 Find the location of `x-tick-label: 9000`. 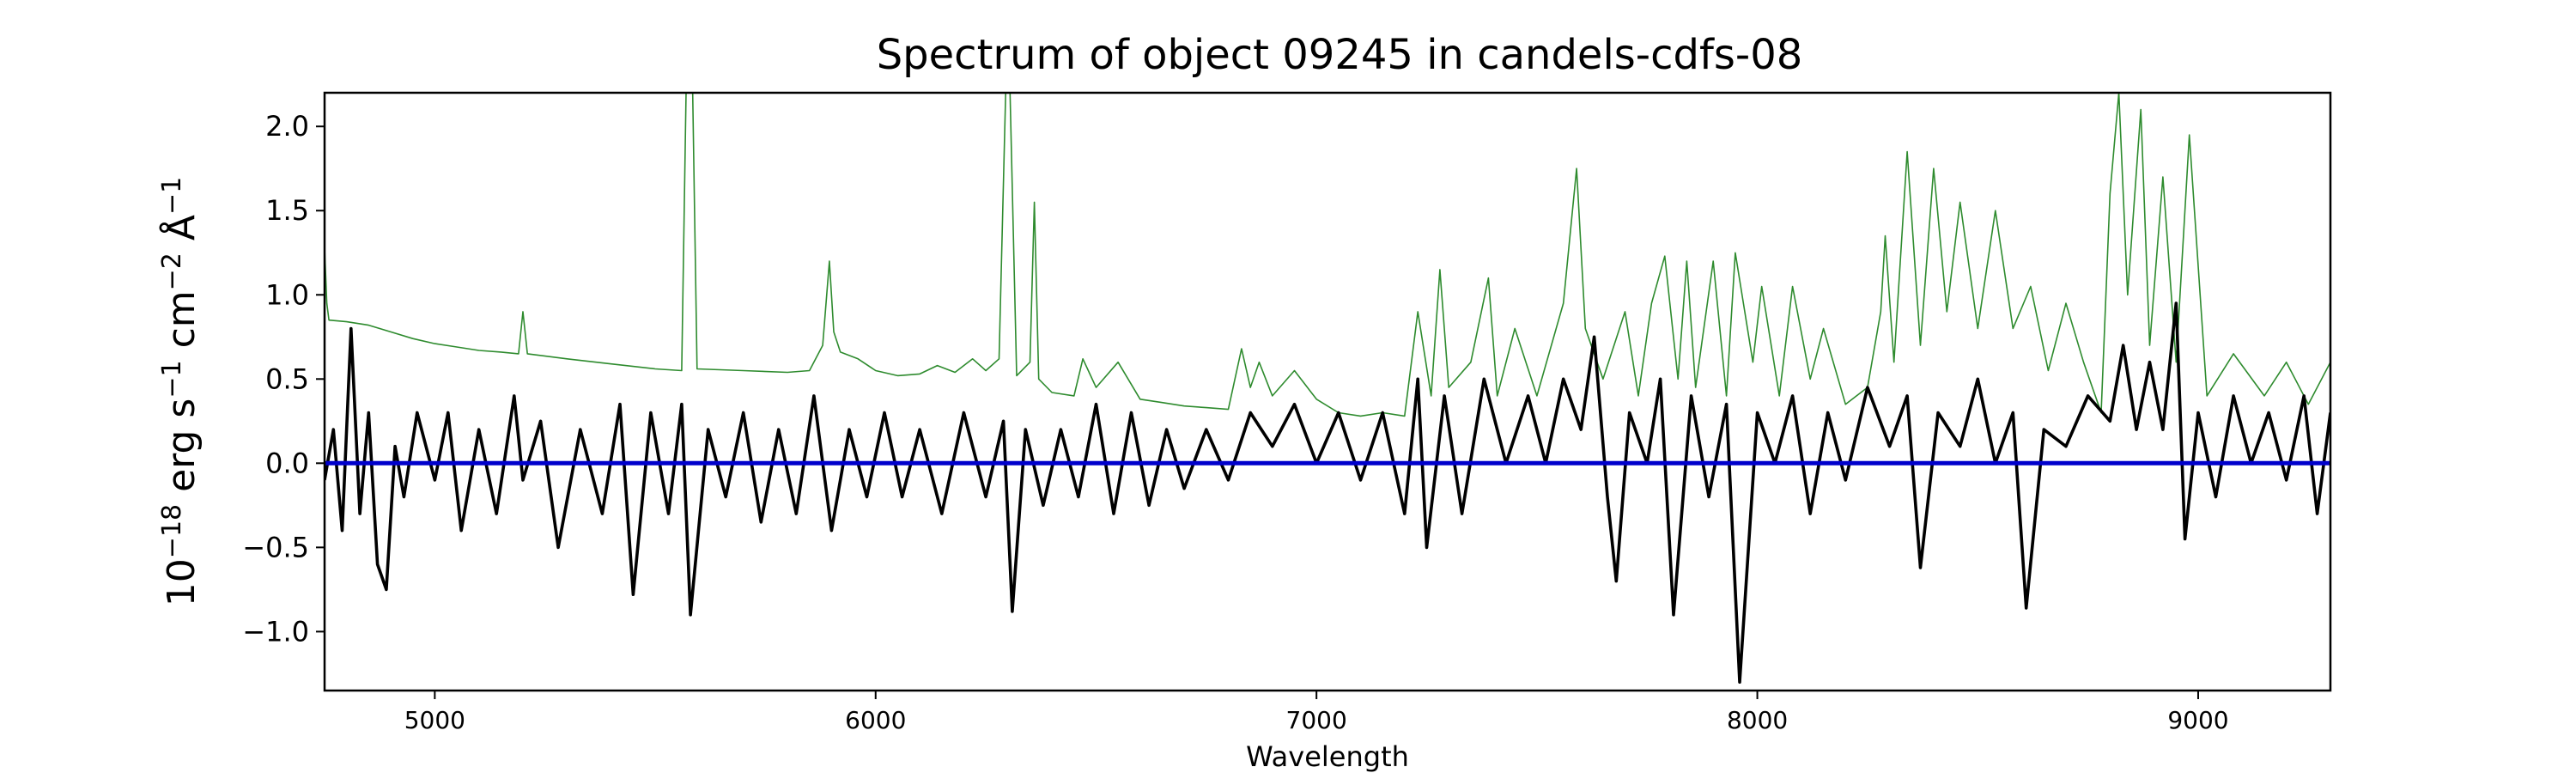

x-tick-label: 9000 is located at coordinates (2197, 720).